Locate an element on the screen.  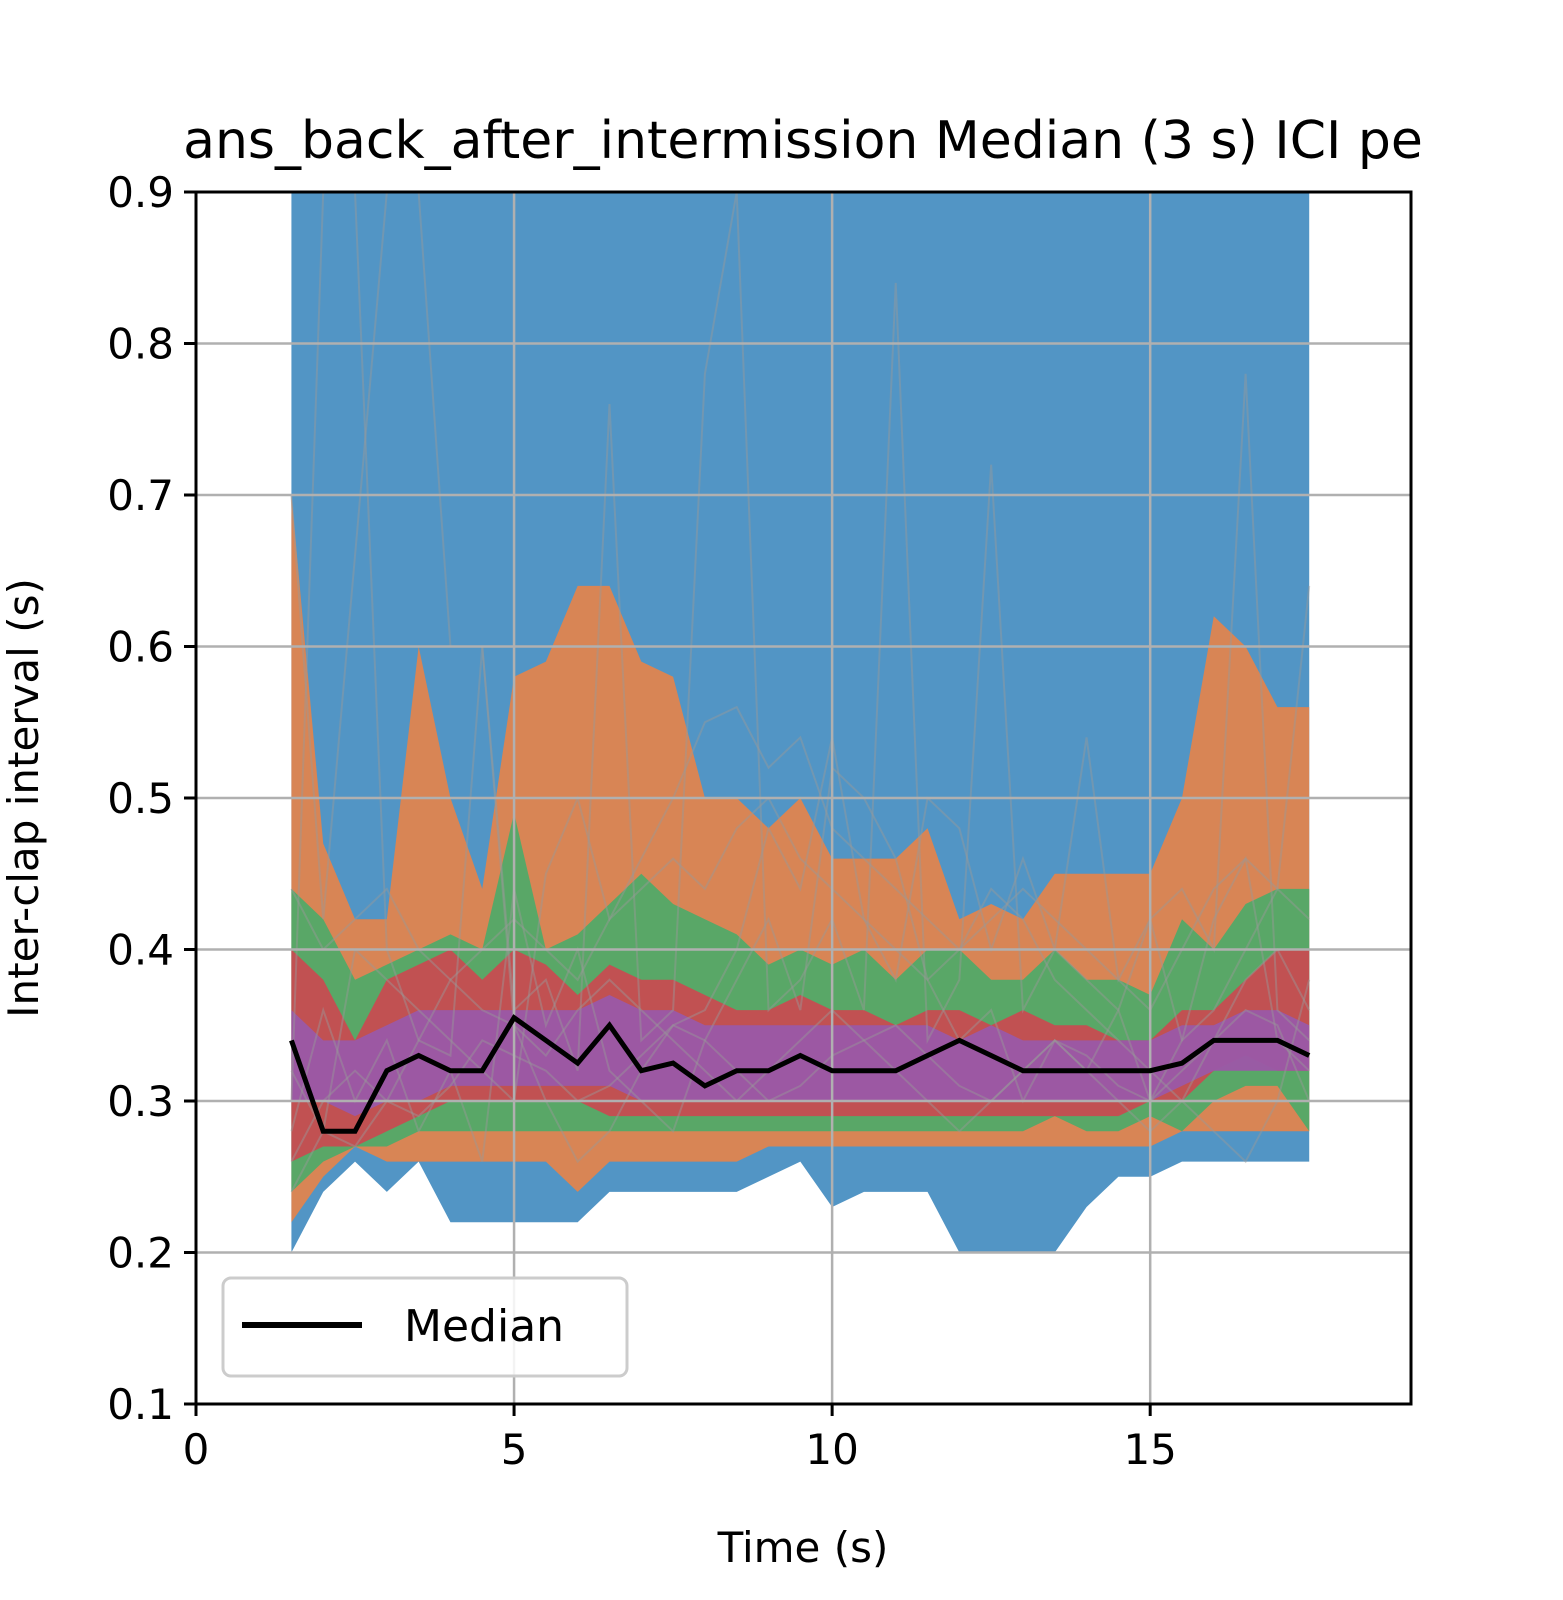
legend-median-label: Median is located at coordinates (484, 1326).